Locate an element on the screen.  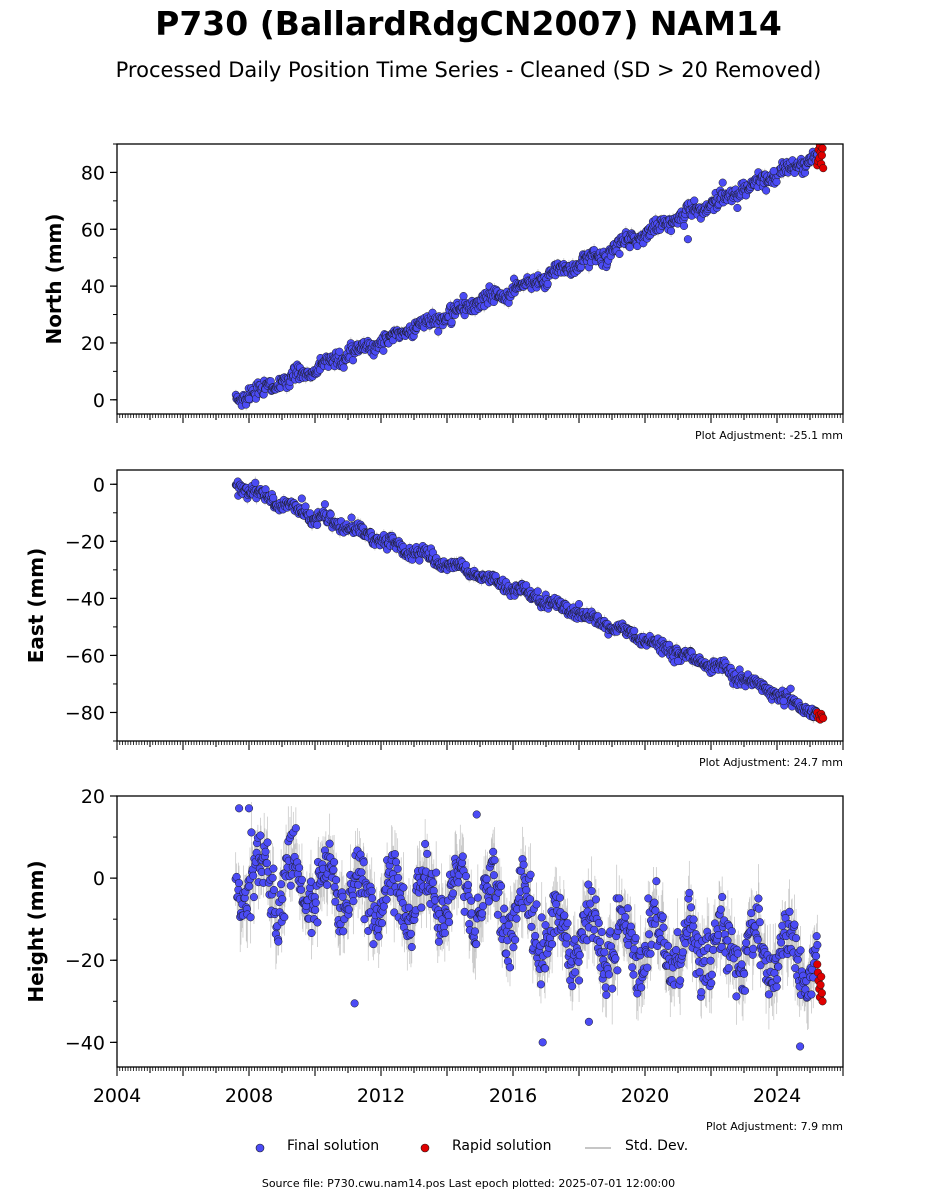
north-final-points is located at coordinates (526, 278).